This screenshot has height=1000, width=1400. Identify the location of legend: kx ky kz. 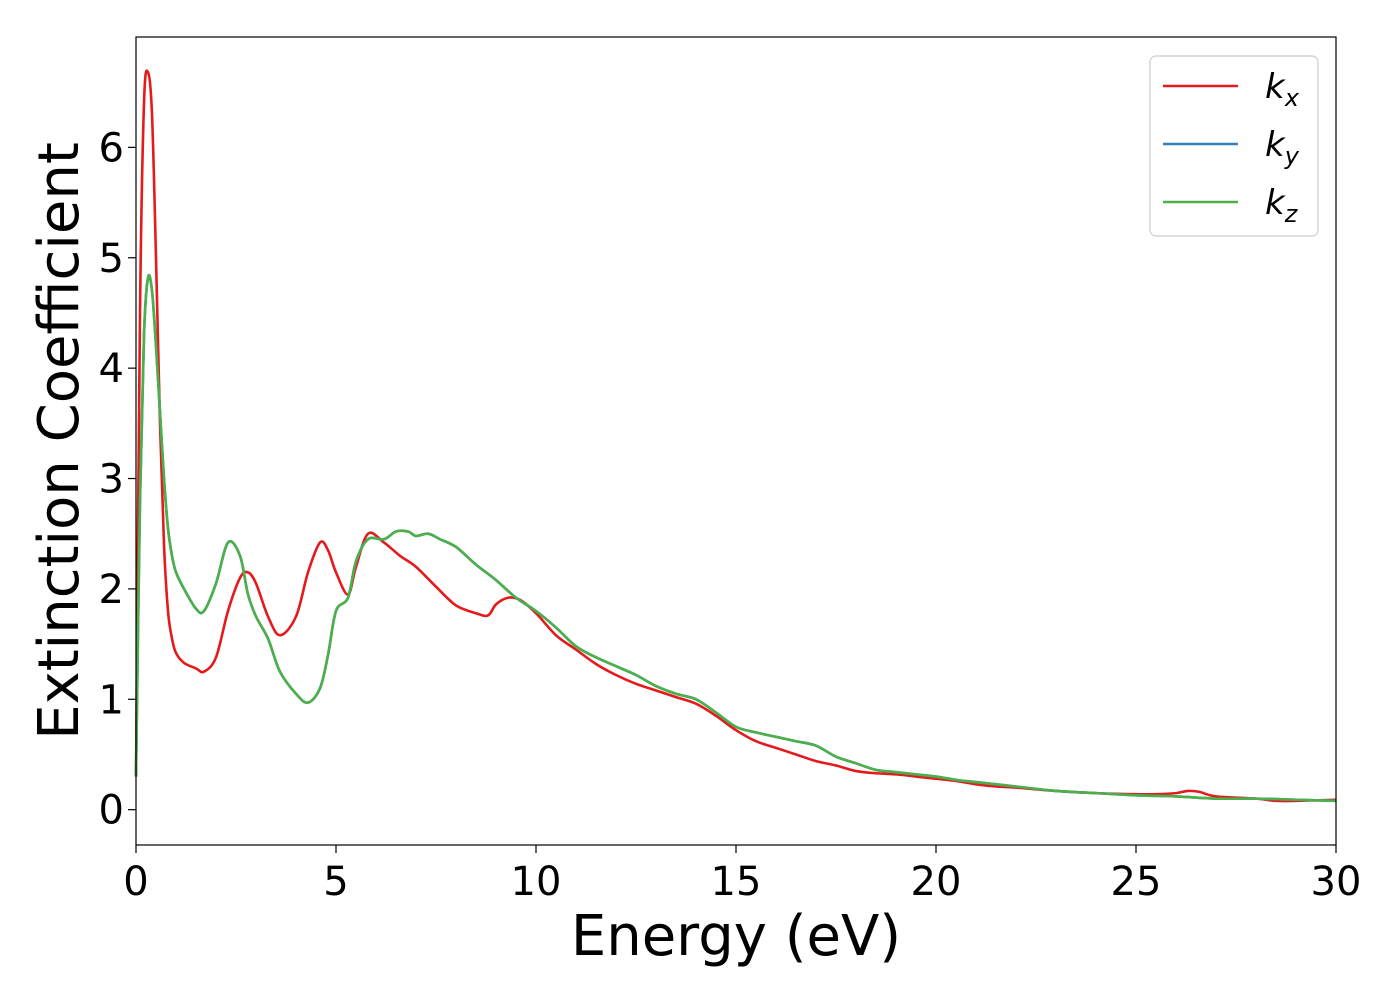
(1234, 146).